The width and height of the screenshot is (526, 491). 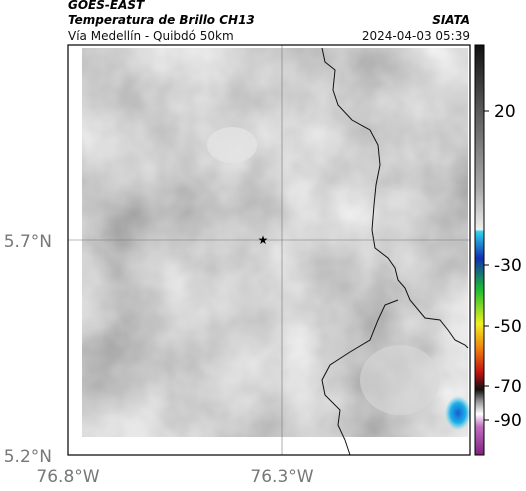 I want to click on cold-cloud, so click(x=458, y=413).